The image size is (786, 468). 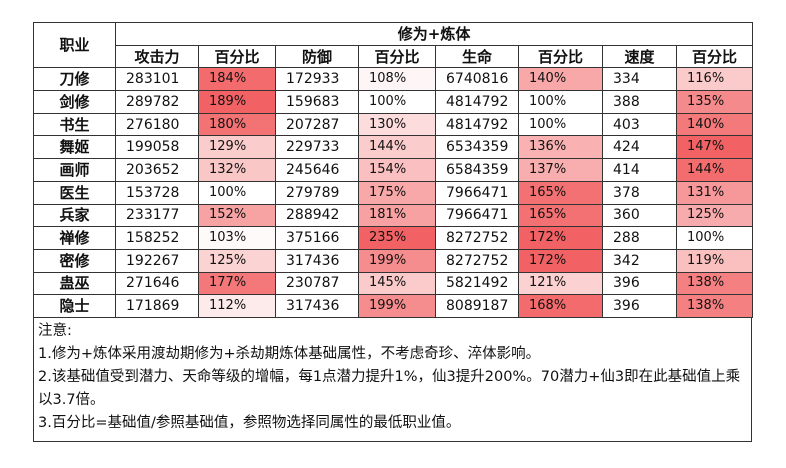 I want to click on data-row: 书生 276180 180% 207287 130% 4814792 100% 403 140%, so click(x=393, y=124).